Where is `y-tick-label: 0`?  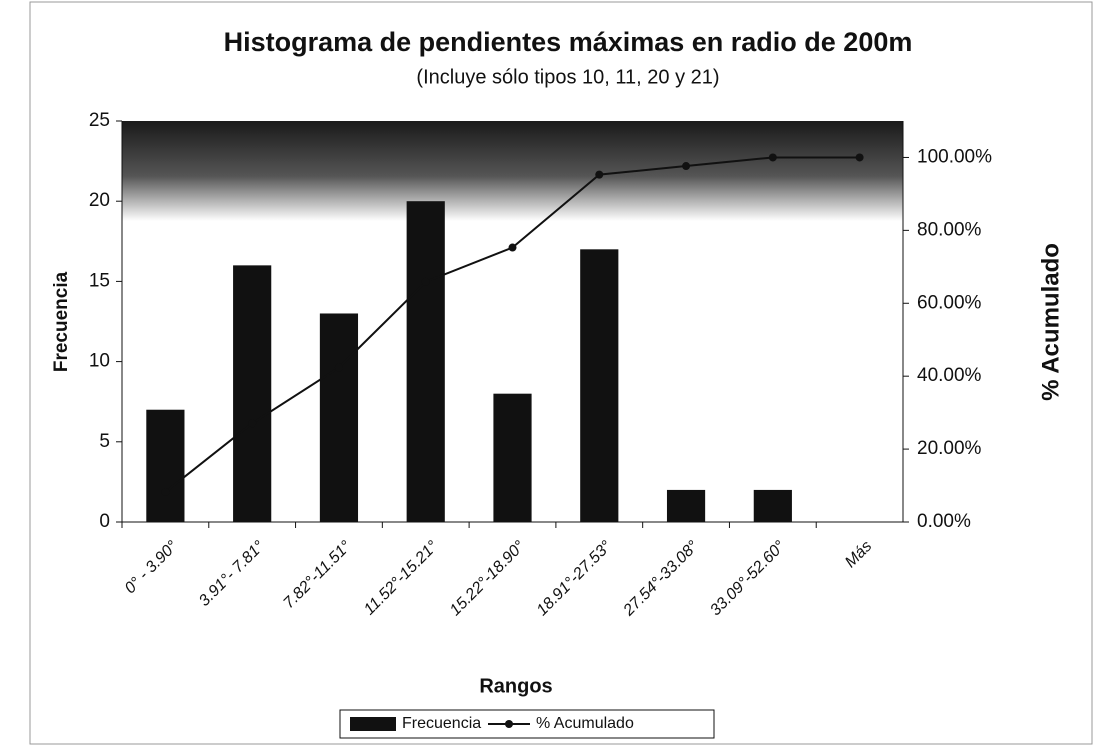 y-tick-label: 0 is located at coordinates (104, 521).